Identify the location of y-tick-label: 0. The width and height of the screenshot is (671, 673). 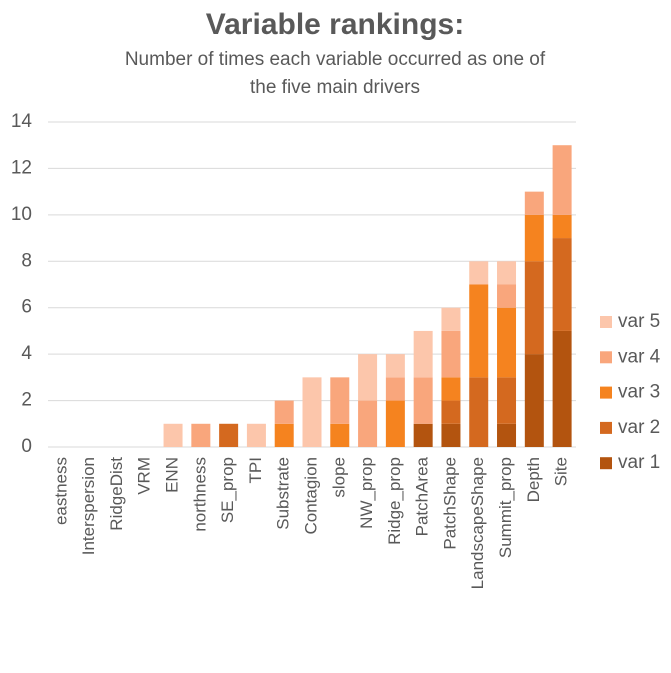
(26, 446).